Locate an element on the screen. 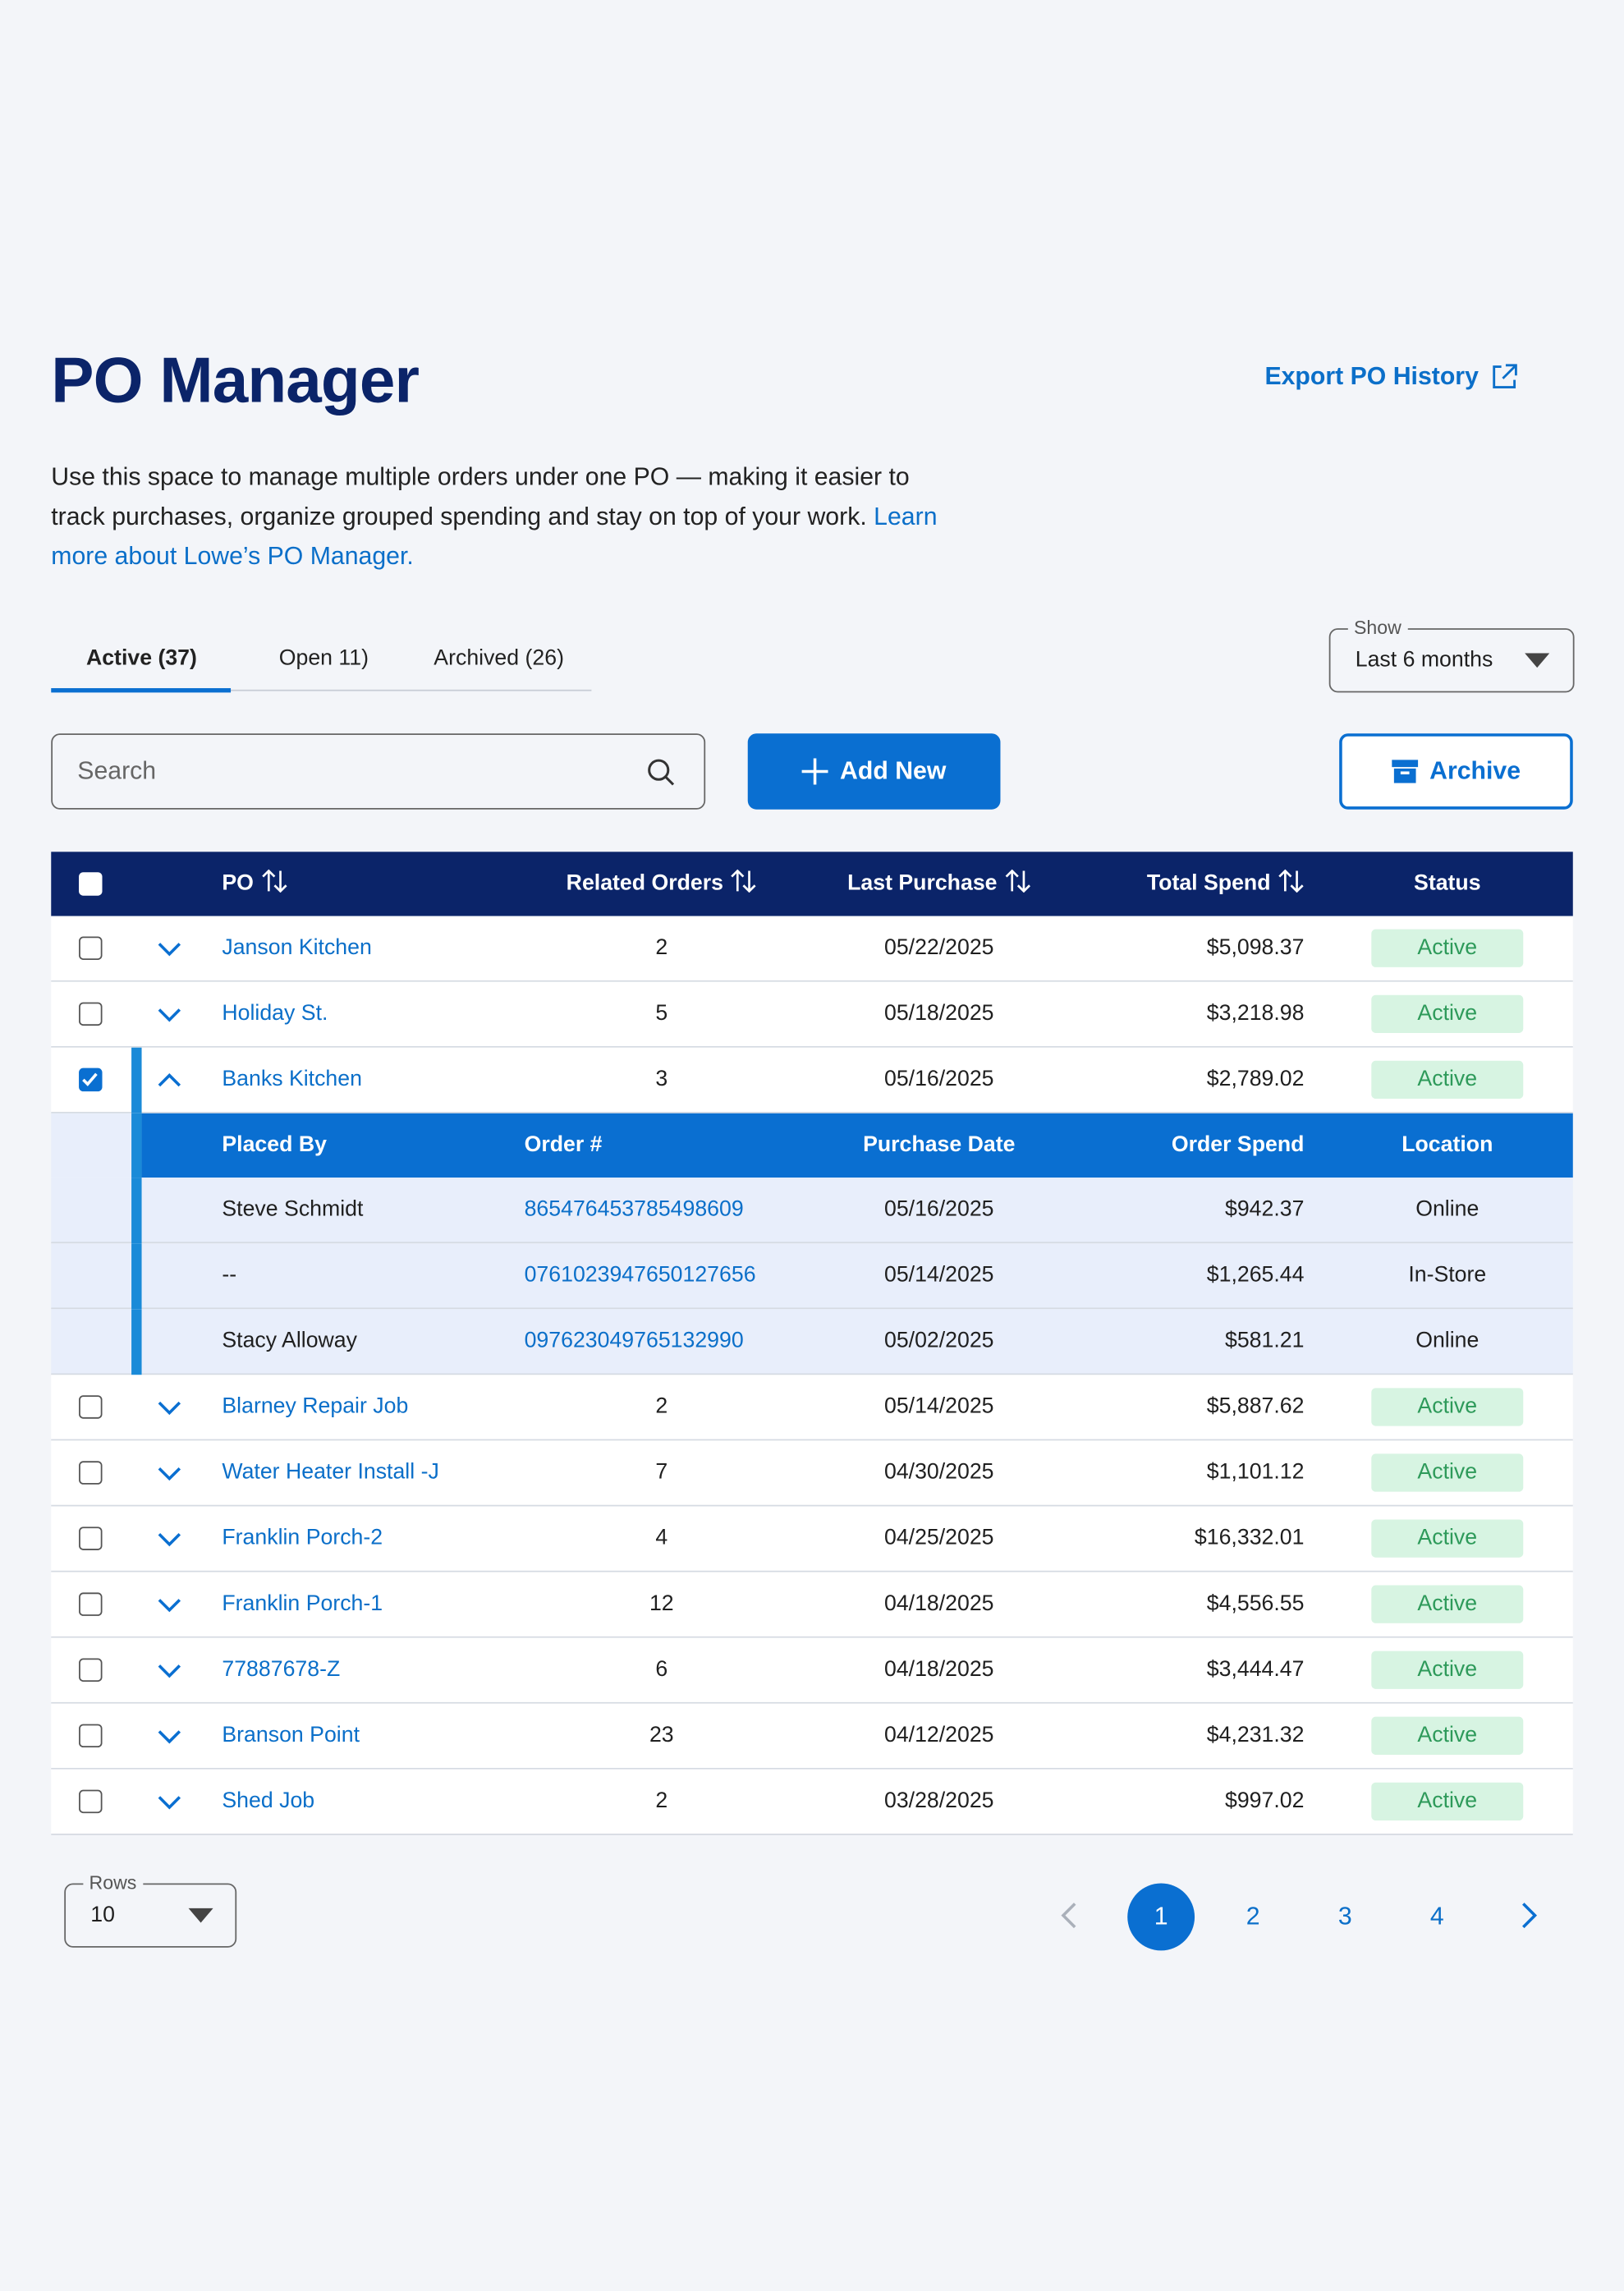 This screenshot has width=1624, height=2291. learn-more-link: Learn more about Lowe’s PO Manager. is located at coordinates (494, 537).